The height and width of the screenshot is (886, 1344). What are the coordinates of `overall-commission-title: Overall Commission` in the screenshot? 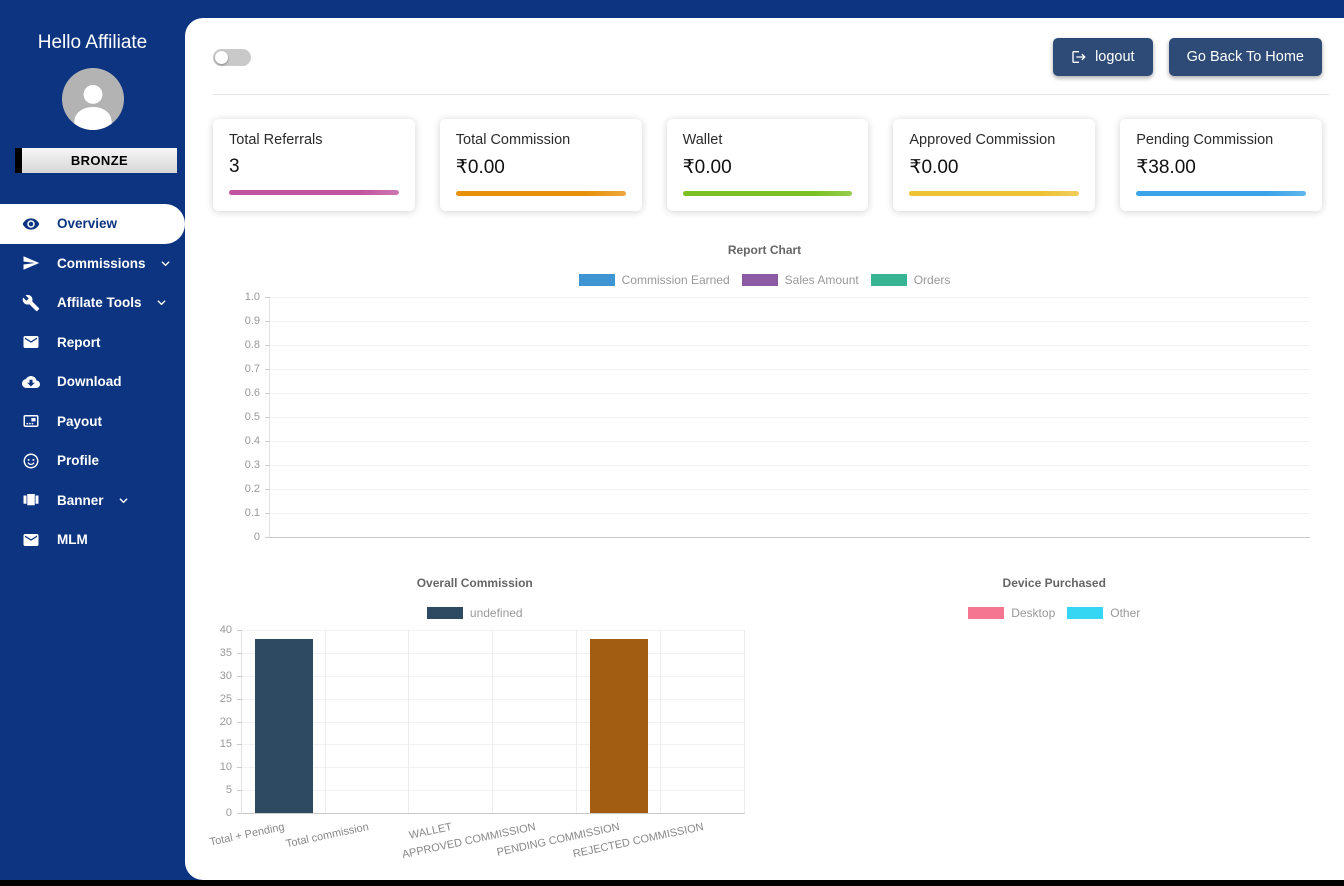 It's located at (474, 583).